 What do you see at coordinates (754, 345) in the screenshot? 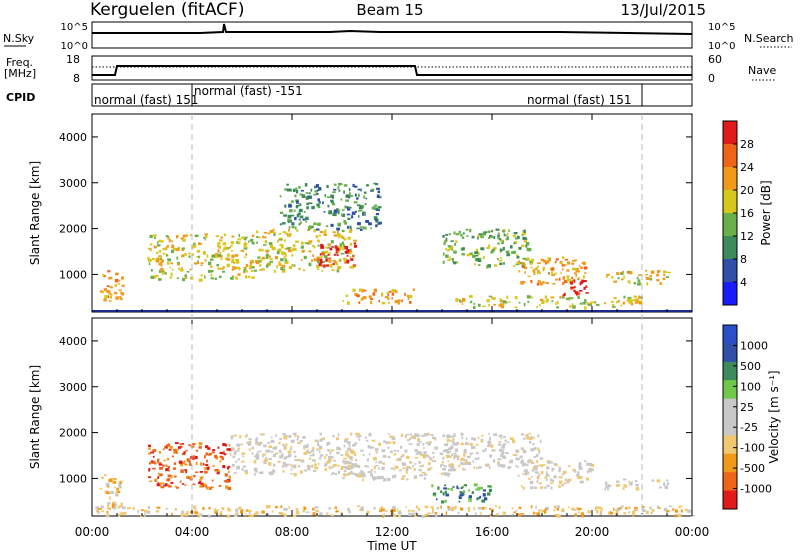
I see `velocity-colorbar-tick-label: 1000` at bounding box center [754, 345].